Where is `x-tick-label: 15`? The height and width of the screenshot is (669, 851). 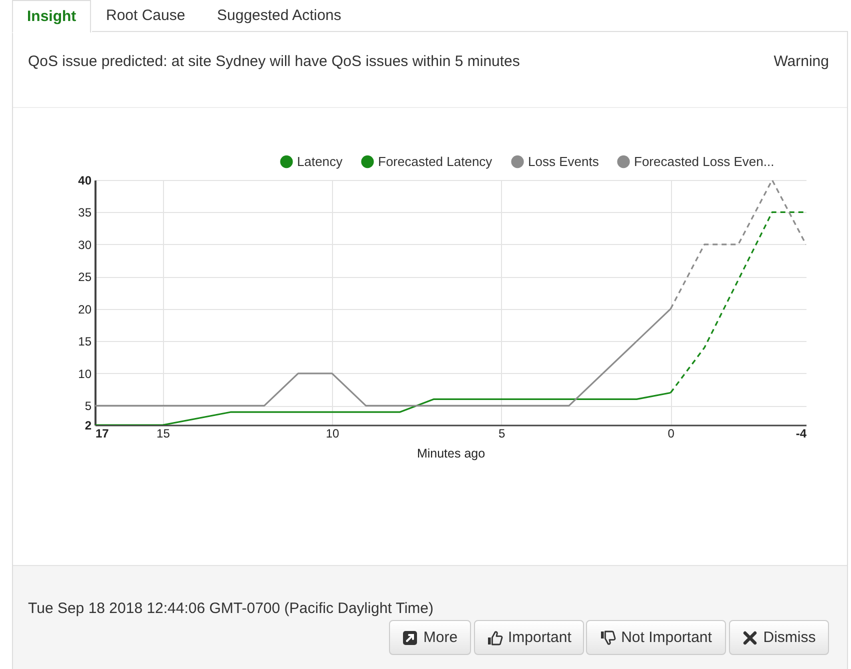
x-tick-label: 15 is located at coordinates (163, 433).